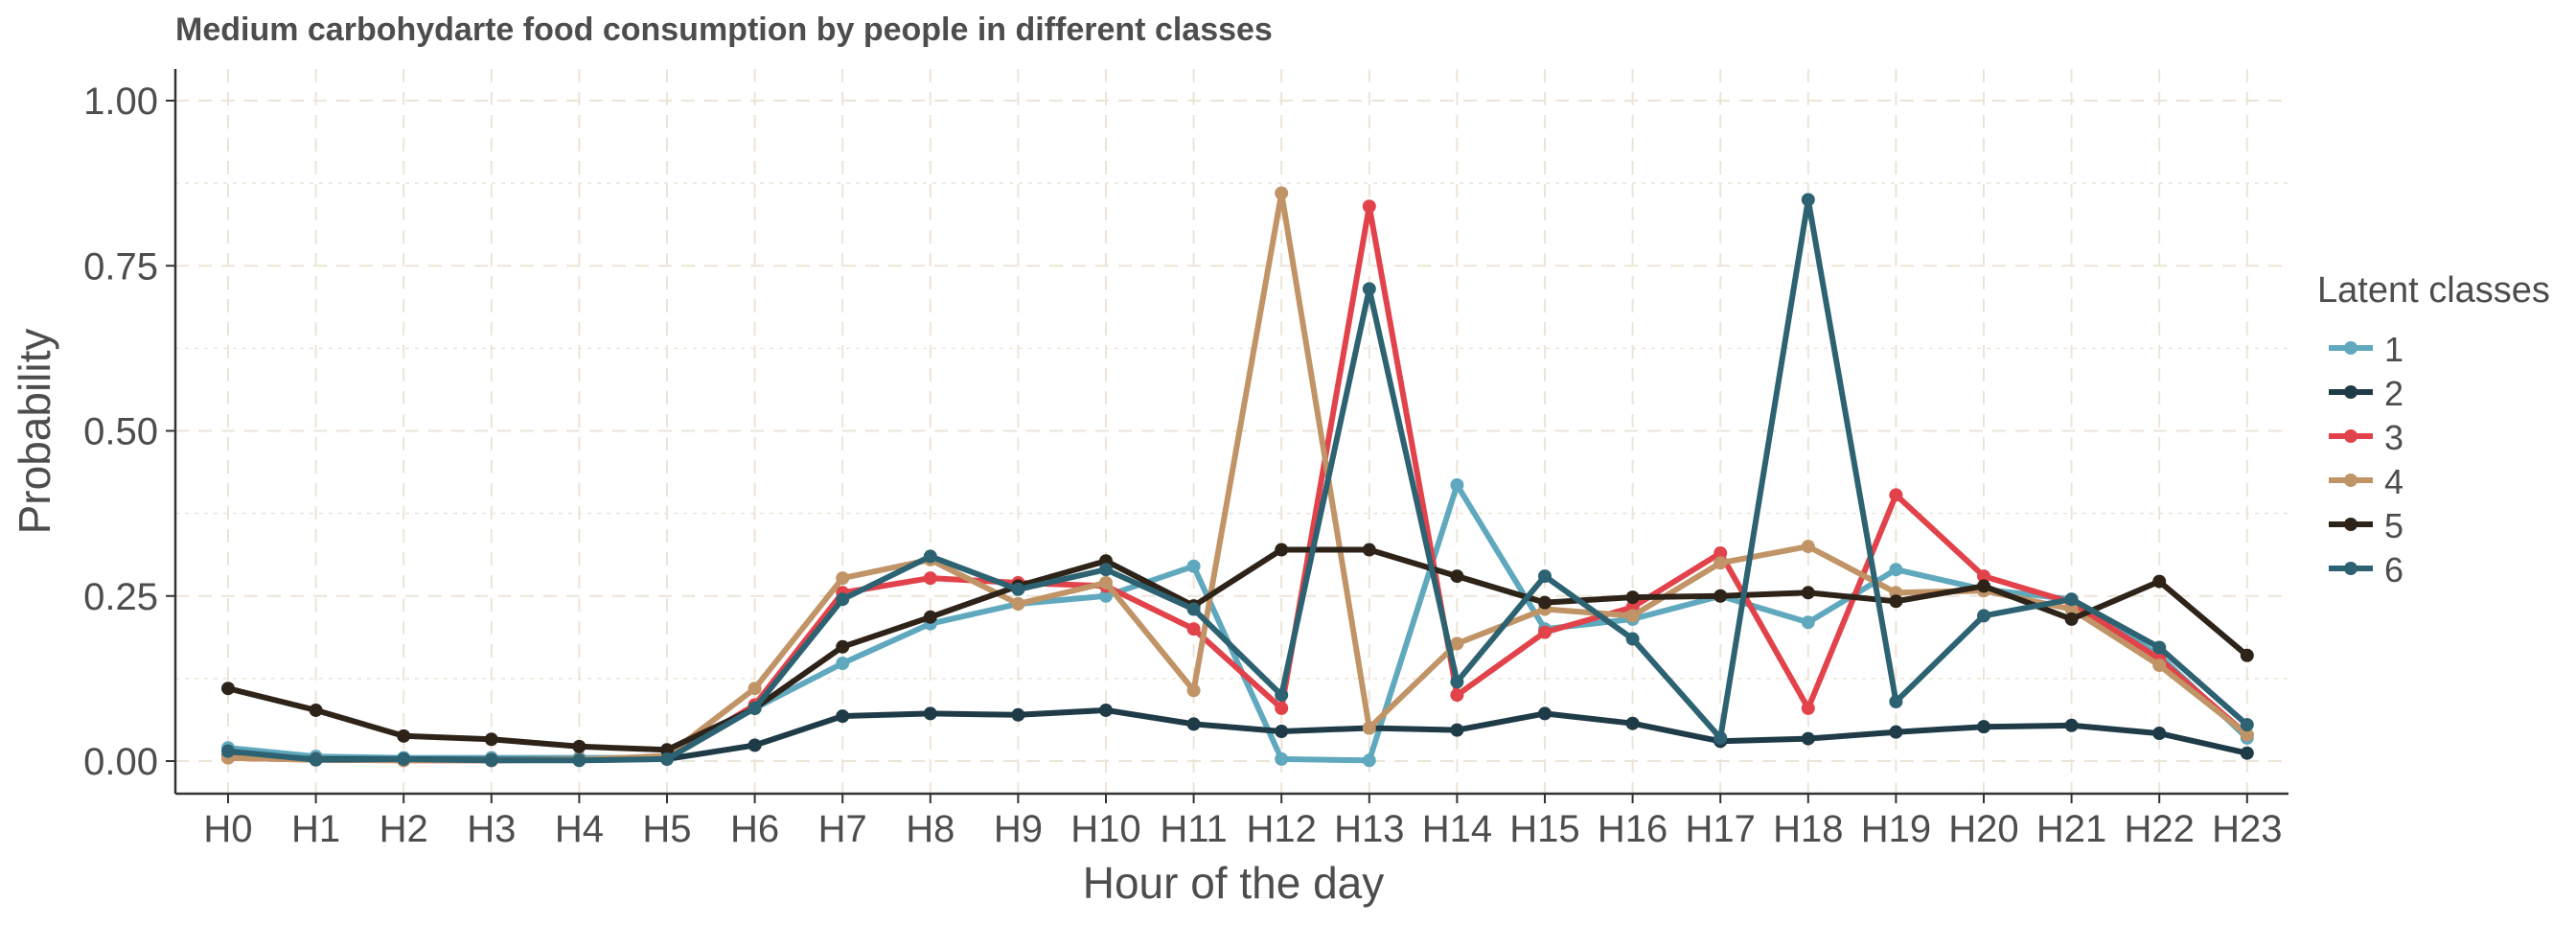  What do you see at coordinates (1369, 829) in the screenshot?
I see `x-tick-label: H13` at bounding box center [1369, 829].